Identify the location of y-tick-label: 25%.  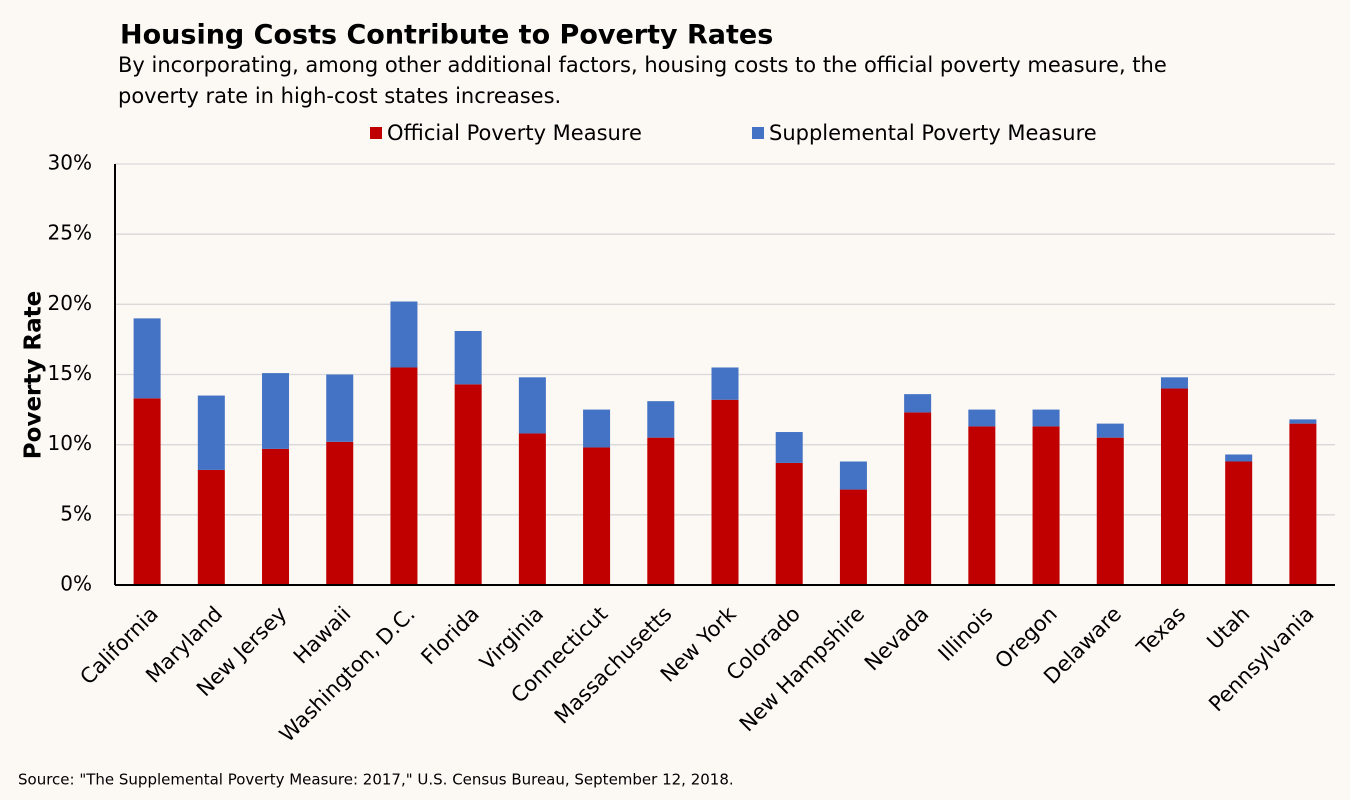
(70, 233).